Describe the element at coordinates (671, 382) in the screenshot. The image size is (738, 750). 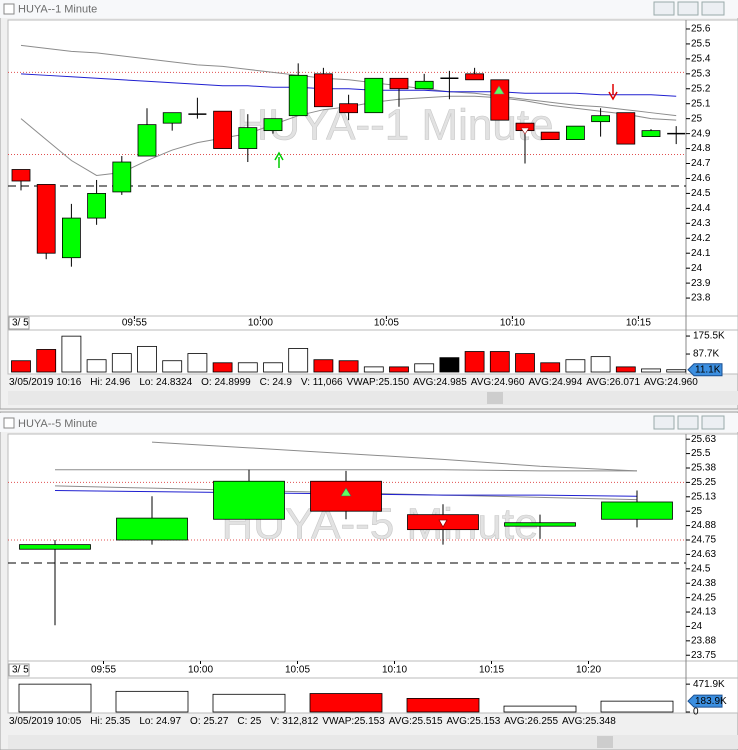
I see `info-item: AVG:24.960` at that location.